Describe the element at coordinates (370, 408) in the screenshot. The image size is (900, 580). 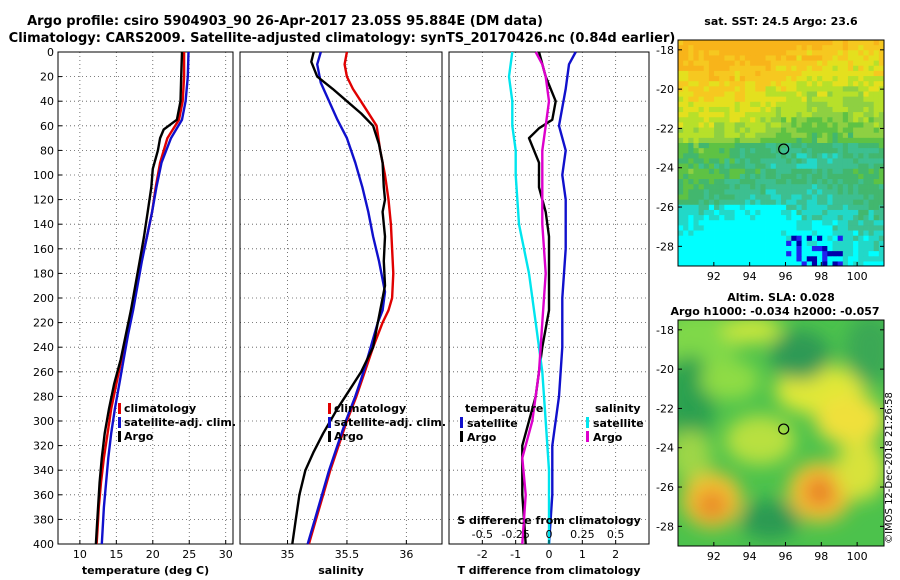
I see `legend-entry: climatology` at that location.